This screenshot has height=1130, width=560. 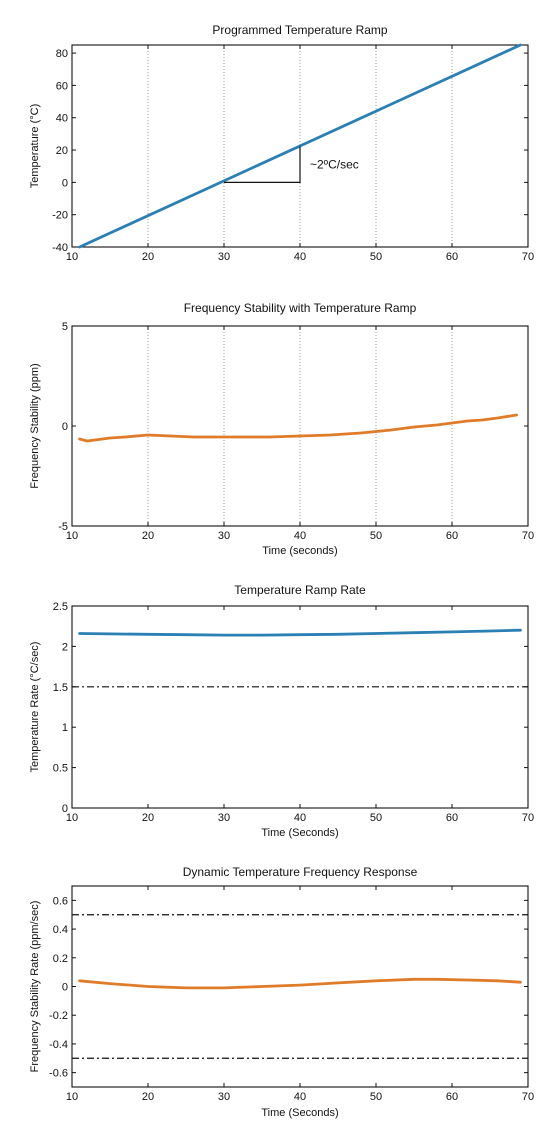 I want to click on chart3-ytick-label: 1, so click(x=65, y=728).